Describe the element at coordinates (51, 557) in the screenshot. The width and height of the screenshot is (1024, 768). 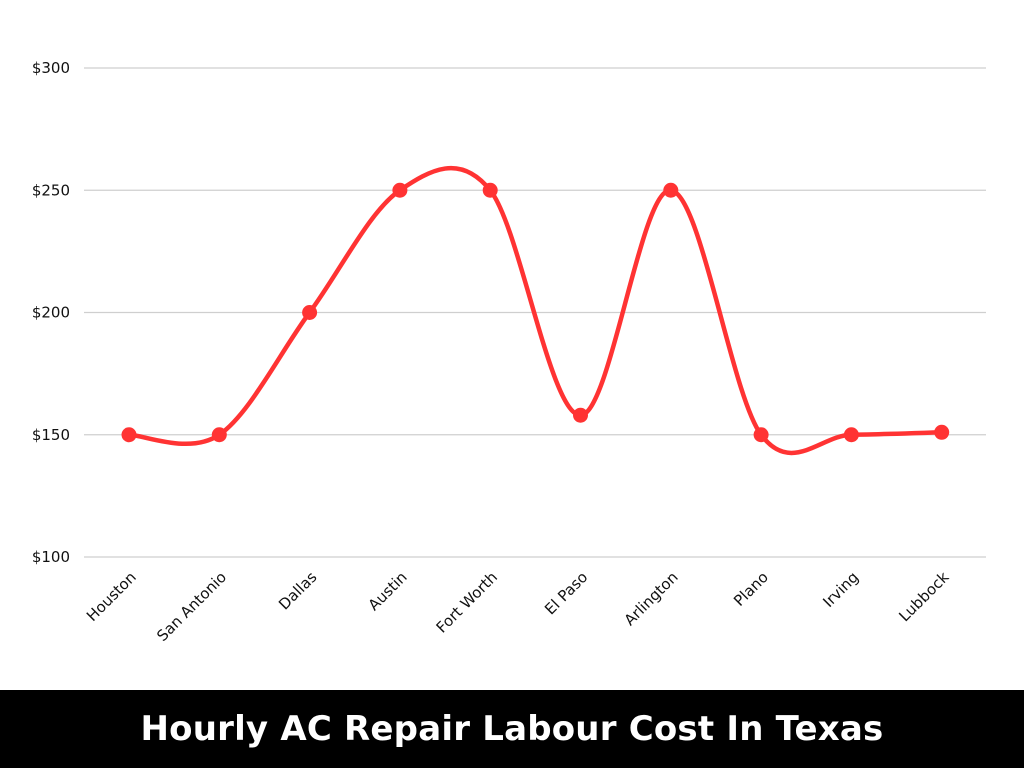
I see `y-tick-label: $100` at that location.